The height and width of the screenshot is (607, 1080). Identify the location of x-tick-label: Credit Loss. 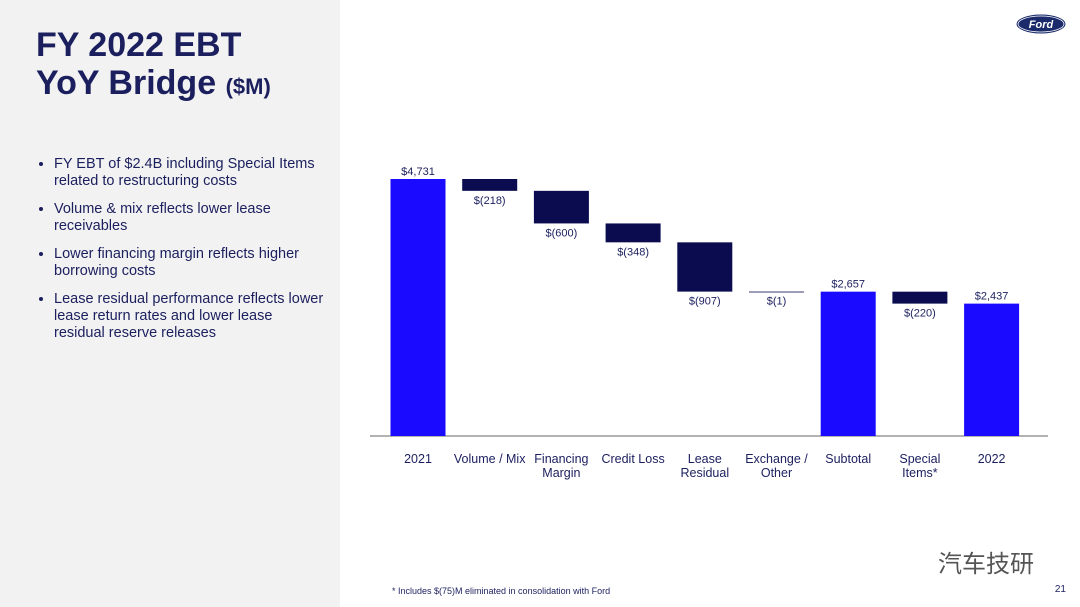
(633, 459).